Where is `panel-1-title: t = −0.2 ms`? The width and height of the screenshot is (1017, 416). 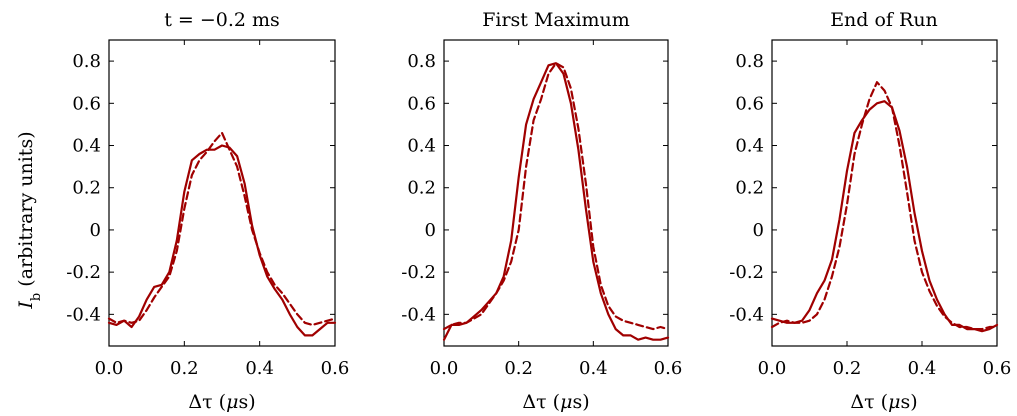 panel-1-title: t = −0.2 ms is located at coordinates (222, 20).